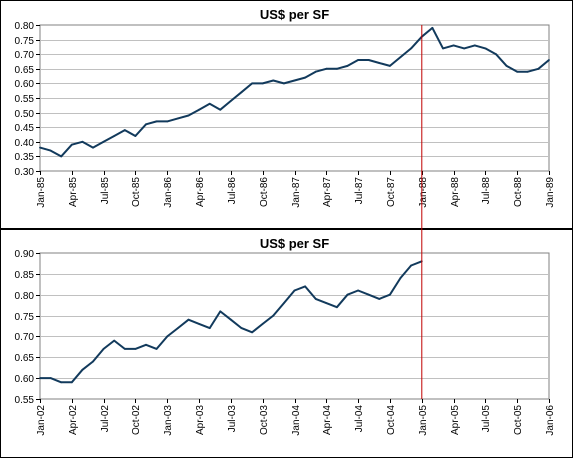 This screenshot has width=573, height=458. Describe the element at coordinates (518, 420) in the screenshot. I see `x-tick-label: Oct-05` at that location.